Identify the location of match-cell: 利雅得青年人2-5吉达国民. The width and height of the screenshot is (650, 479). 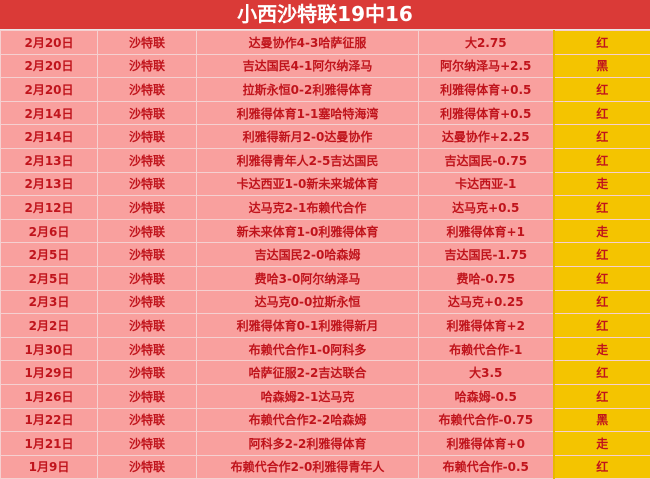
(308, 160).